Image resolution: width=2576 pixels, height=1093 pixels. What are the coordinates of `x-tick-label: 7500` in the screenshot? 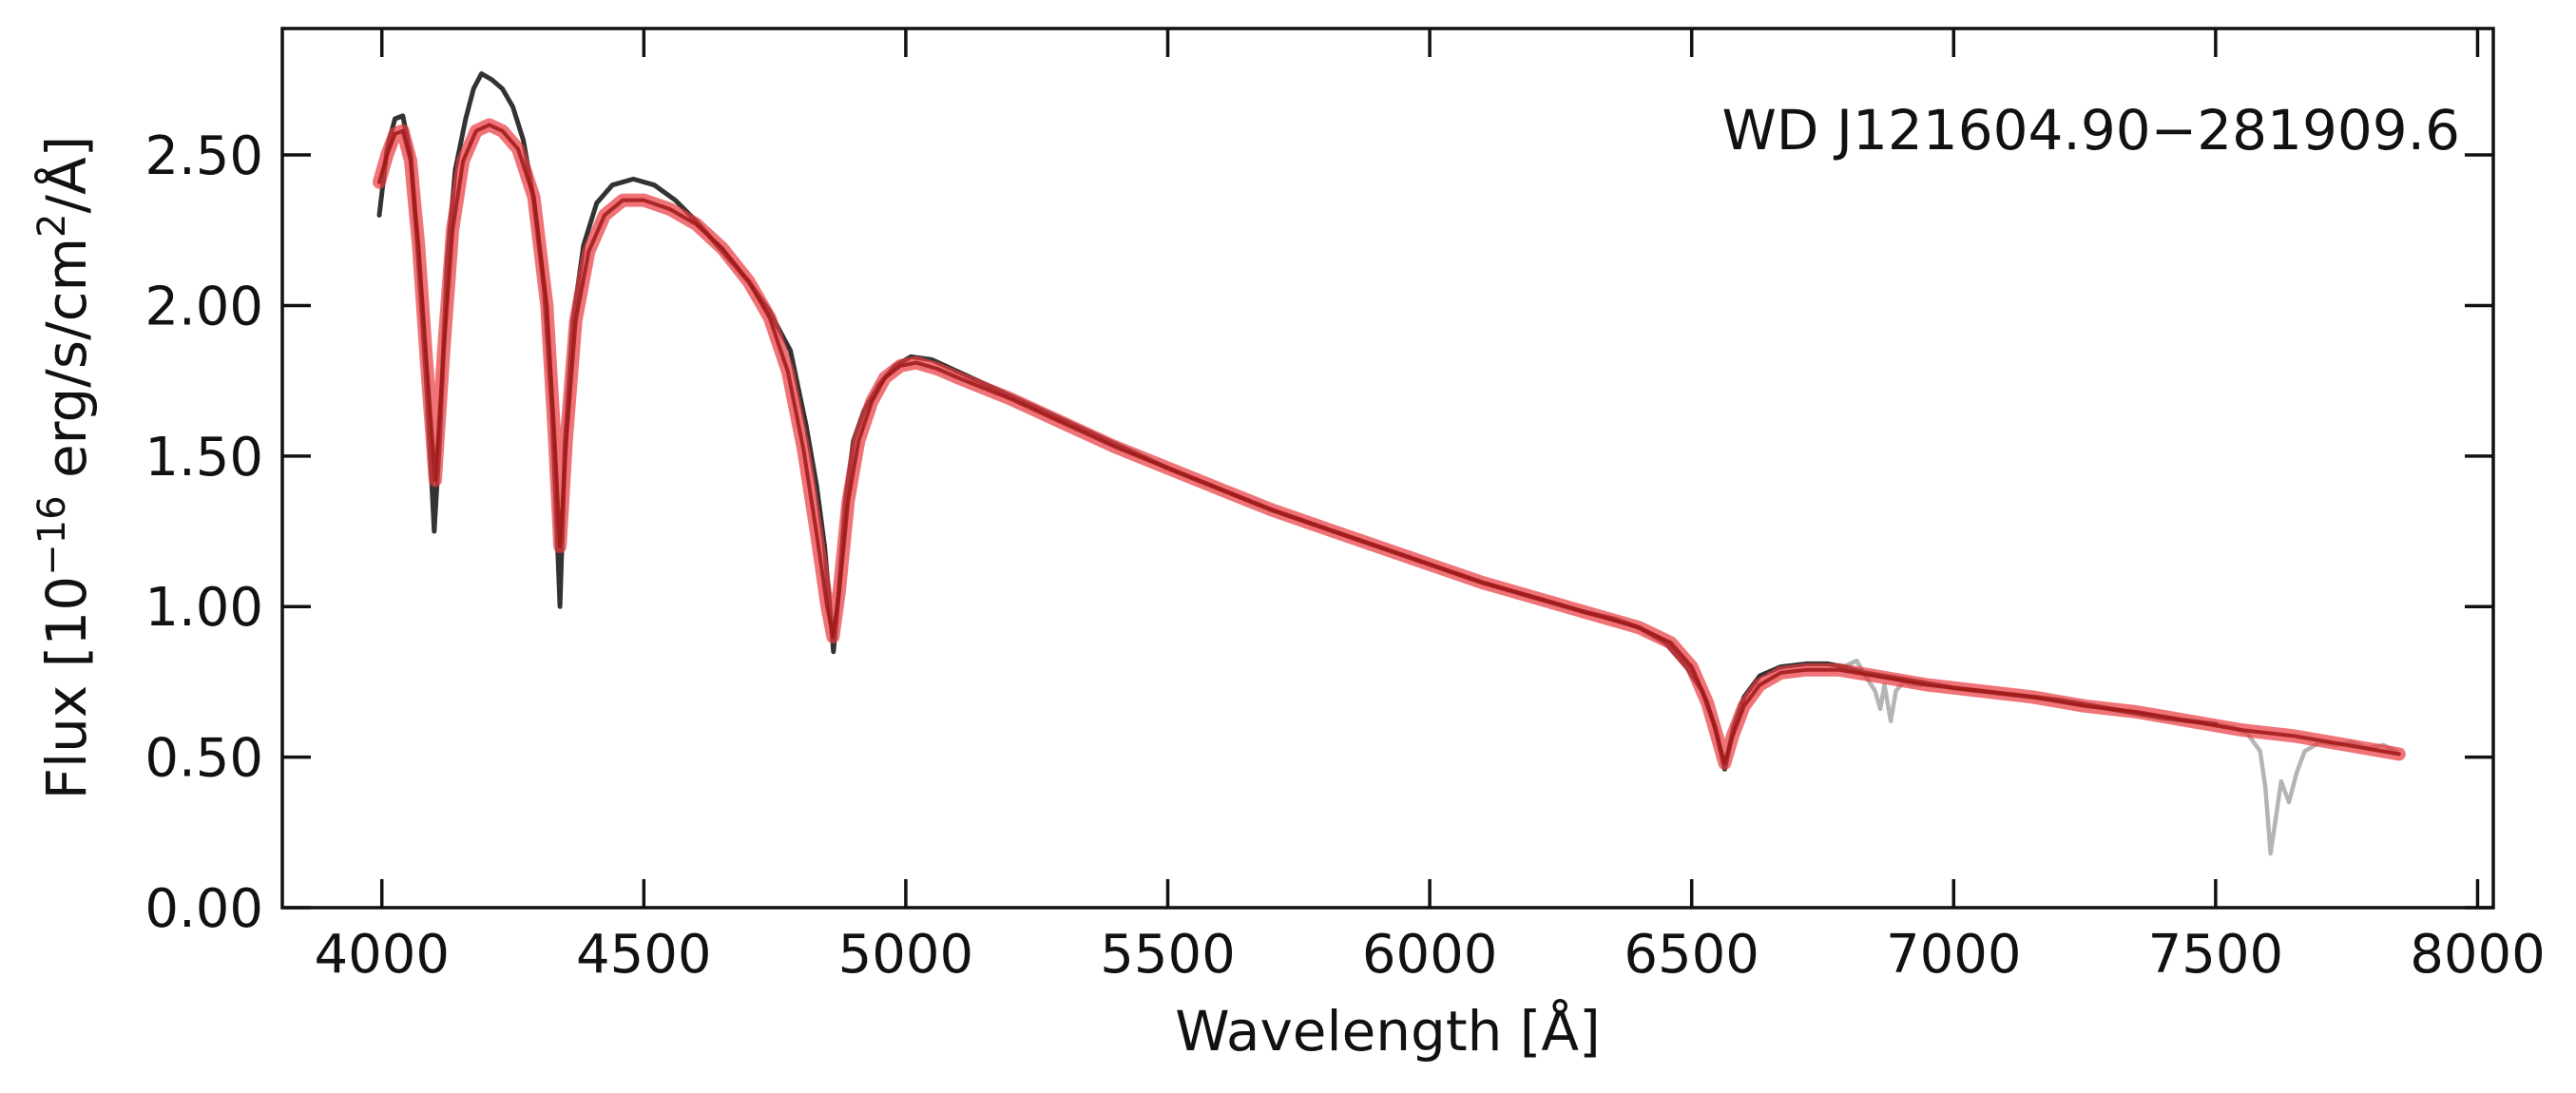 It's located at (2216, 955).